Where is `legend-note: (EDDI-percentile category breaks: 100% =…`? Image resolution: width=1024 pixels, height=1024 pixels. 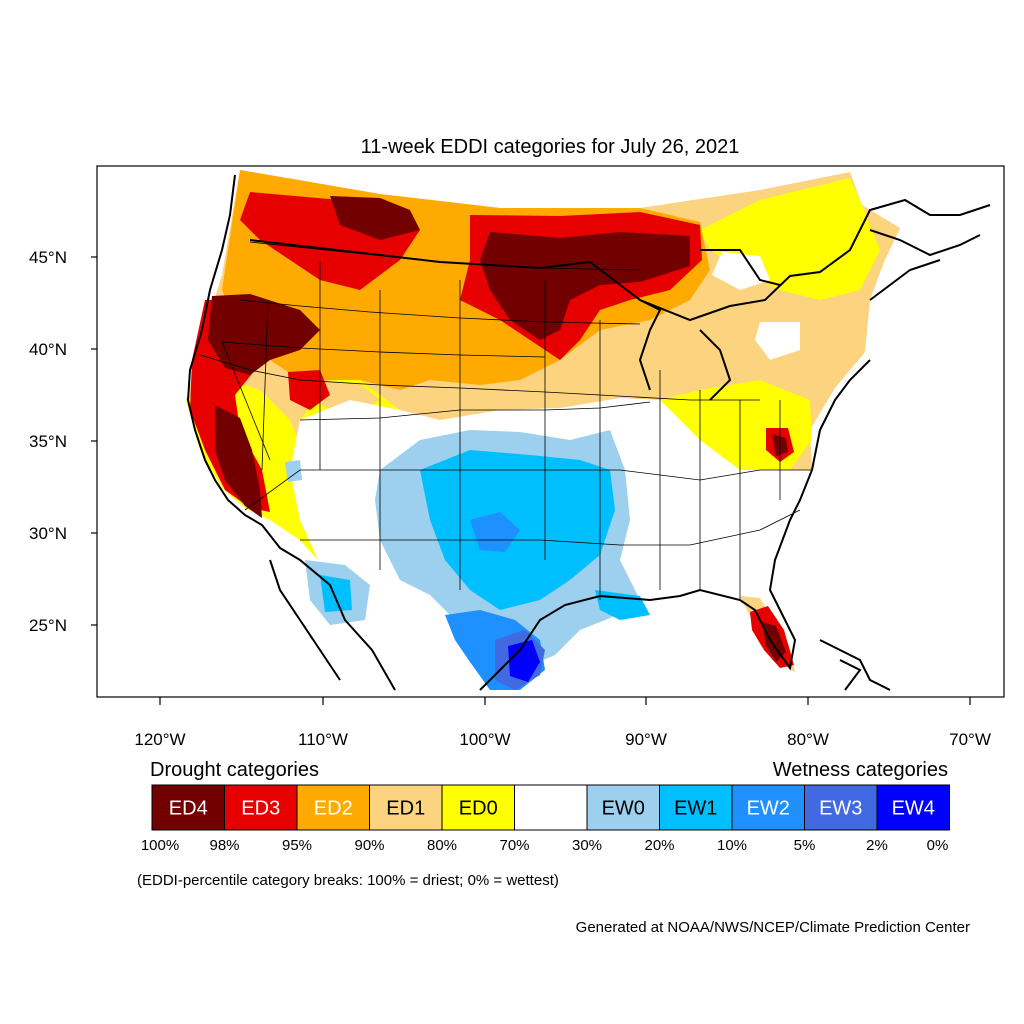
legend-note: (EDDI-percentile category breaks: 100% =… is located at coordinates (348, 880).